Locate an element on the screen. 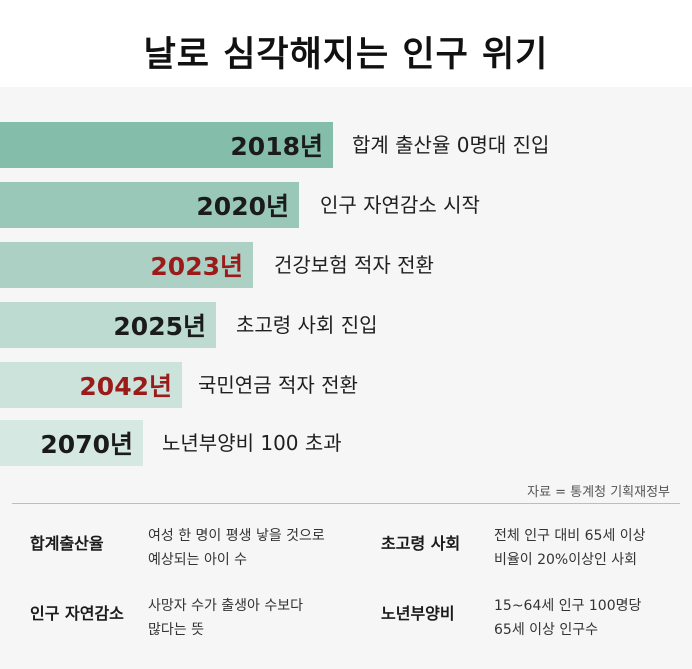  glossary-definition-line: 비율이 20%이상인 사회 is located at coordinates (566, 560).